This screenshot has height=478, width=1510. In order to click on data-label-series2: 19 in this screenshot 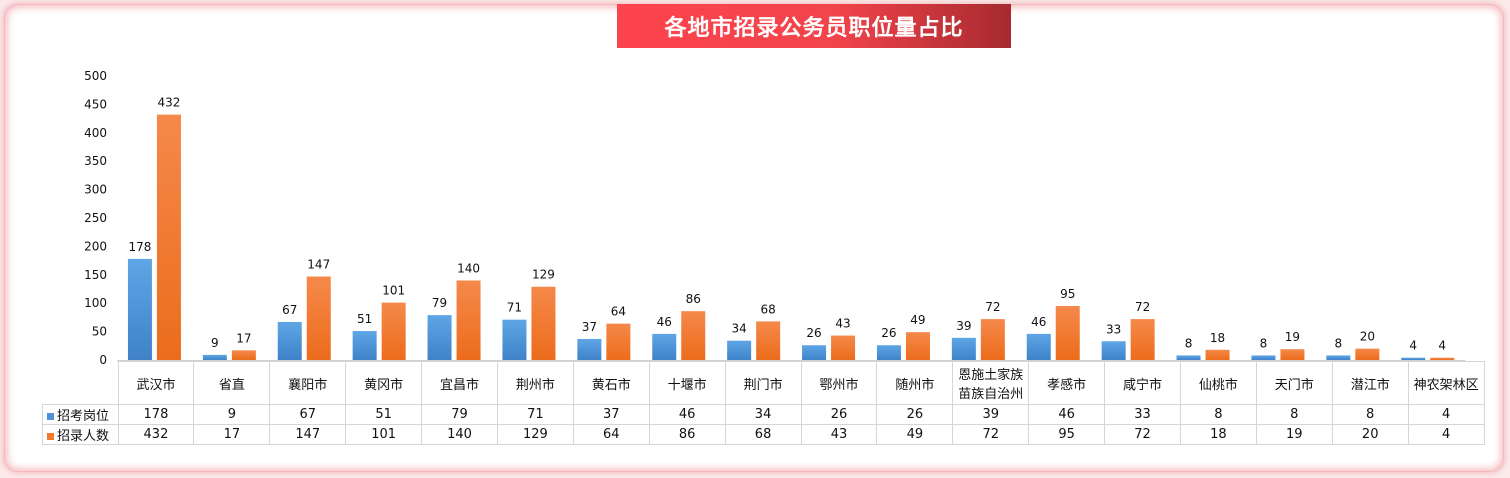, I will do `click(1292, 337)`.